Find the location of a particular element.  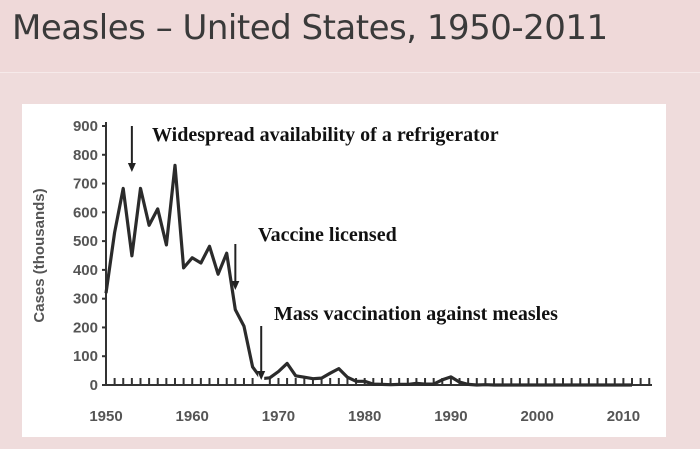

y-tick-label: 300 is located at coordinates (85, 299).